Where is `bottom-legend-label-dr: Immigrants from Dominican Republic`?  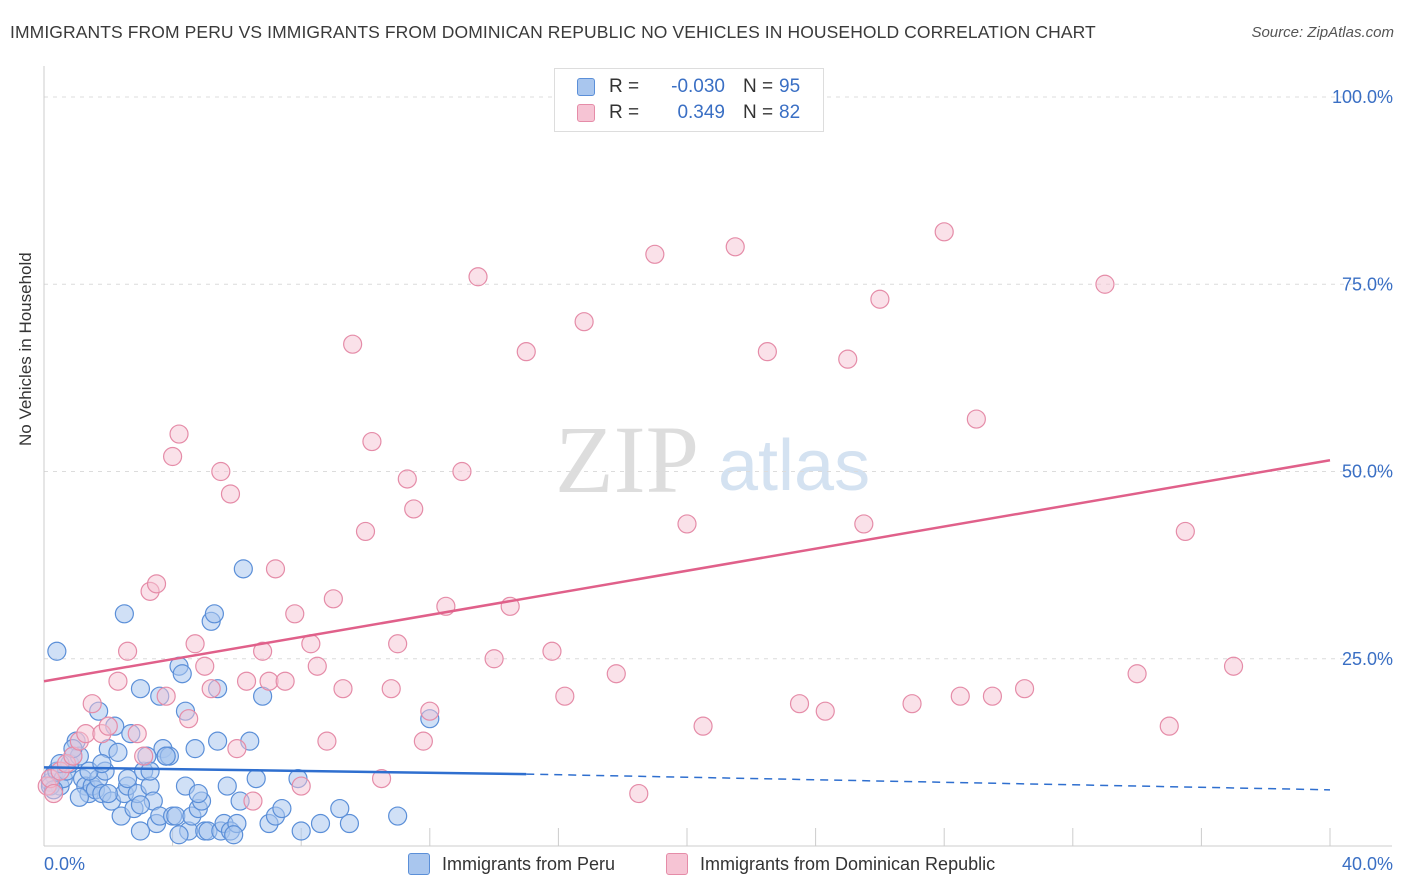 bottom-legend-label-dr: Immigrants from Dominican Republic is located at coordinates (848, 863).